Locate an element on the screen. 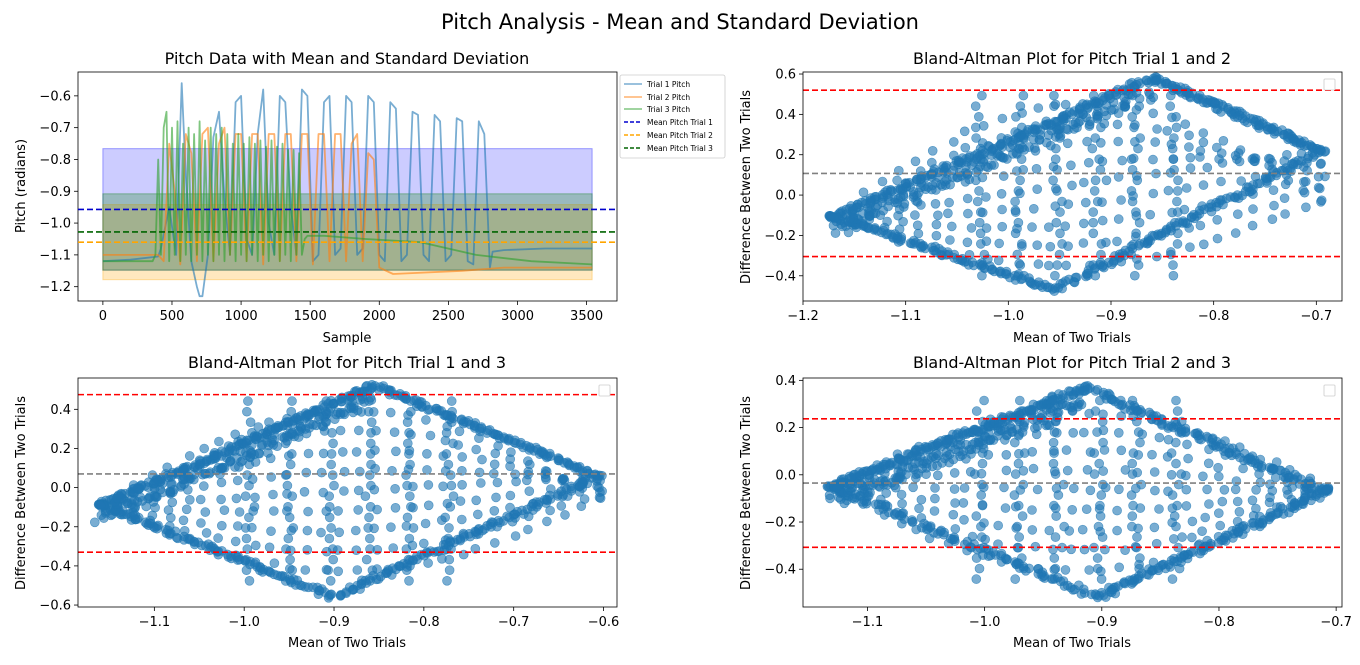 Image resolution: width=1360 pixels, height=665 pixels. x-tick-label: −0.9 is located at coordinates (1111, 316).